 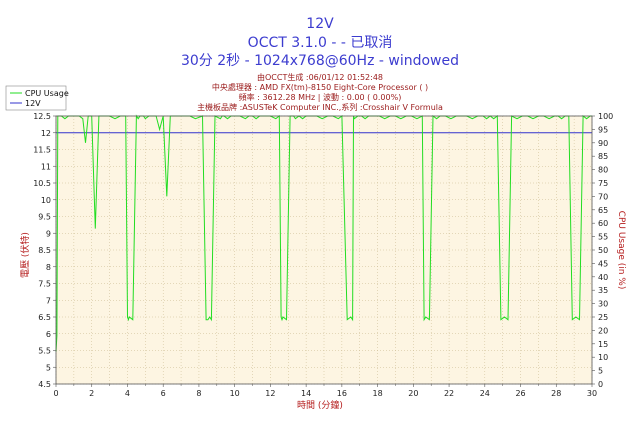 What do you see at coordinates (127, 393) in the screenshot?
I see `x-tick-label: 4` at bounding box center [127, 393].